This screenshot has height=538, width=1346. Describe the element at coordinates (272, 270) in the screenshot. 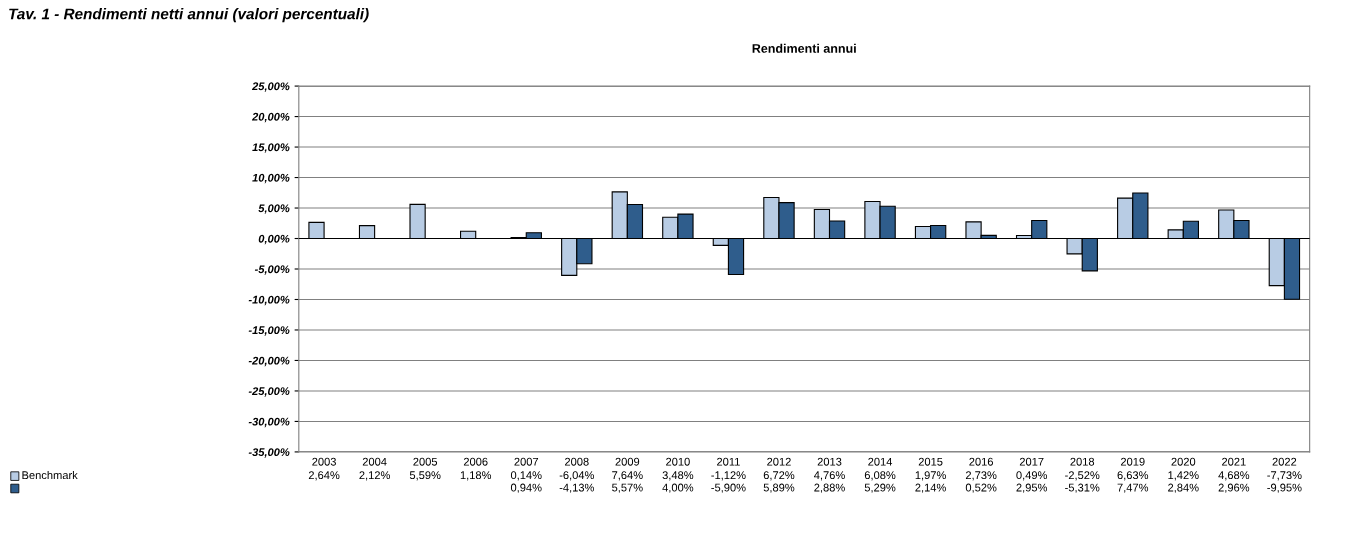

I see `y-tick-label: -5,00%` at that location.